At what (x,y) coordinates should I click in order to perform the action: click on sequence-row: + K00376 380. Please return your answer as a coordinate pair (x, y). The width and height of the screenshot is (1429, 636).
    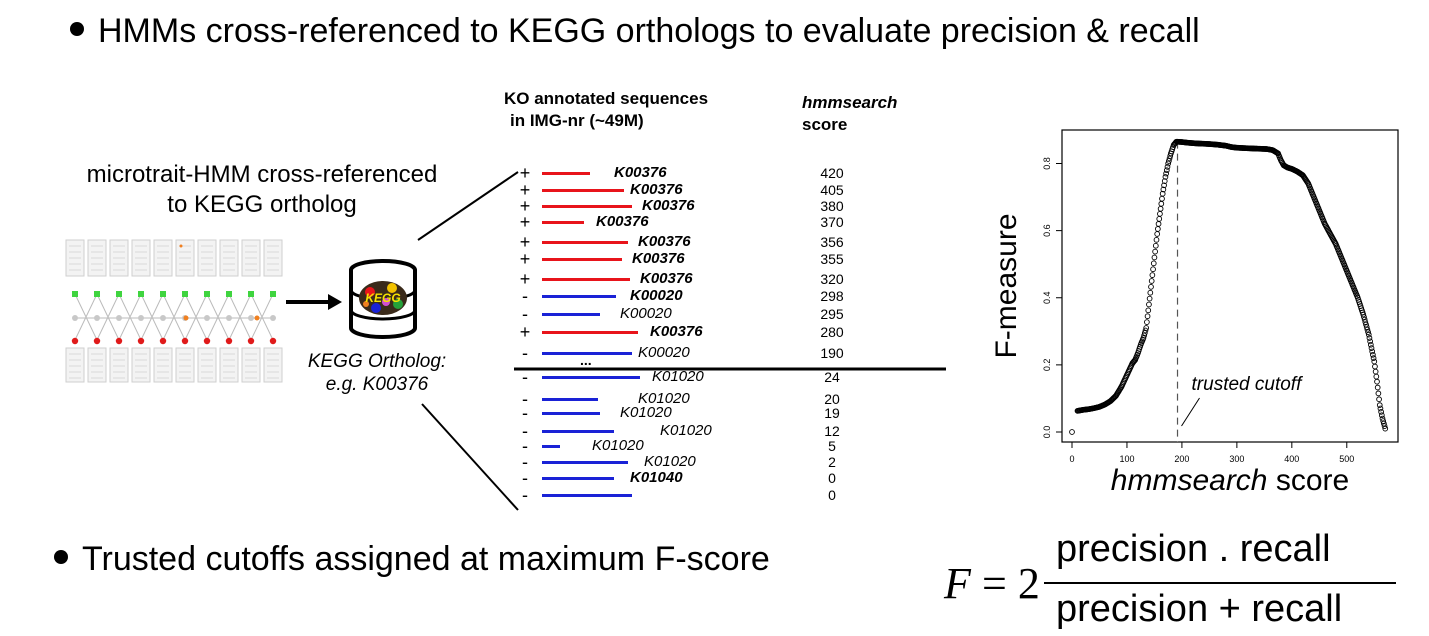
    Looking at the image, I should click on (714, 206).